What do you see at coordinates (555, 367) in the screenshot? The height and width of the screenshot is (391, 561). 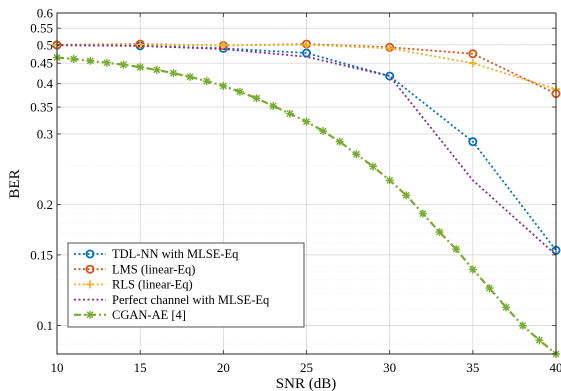 I see `x-tick-label: 40` at bounding box center [555, 367].